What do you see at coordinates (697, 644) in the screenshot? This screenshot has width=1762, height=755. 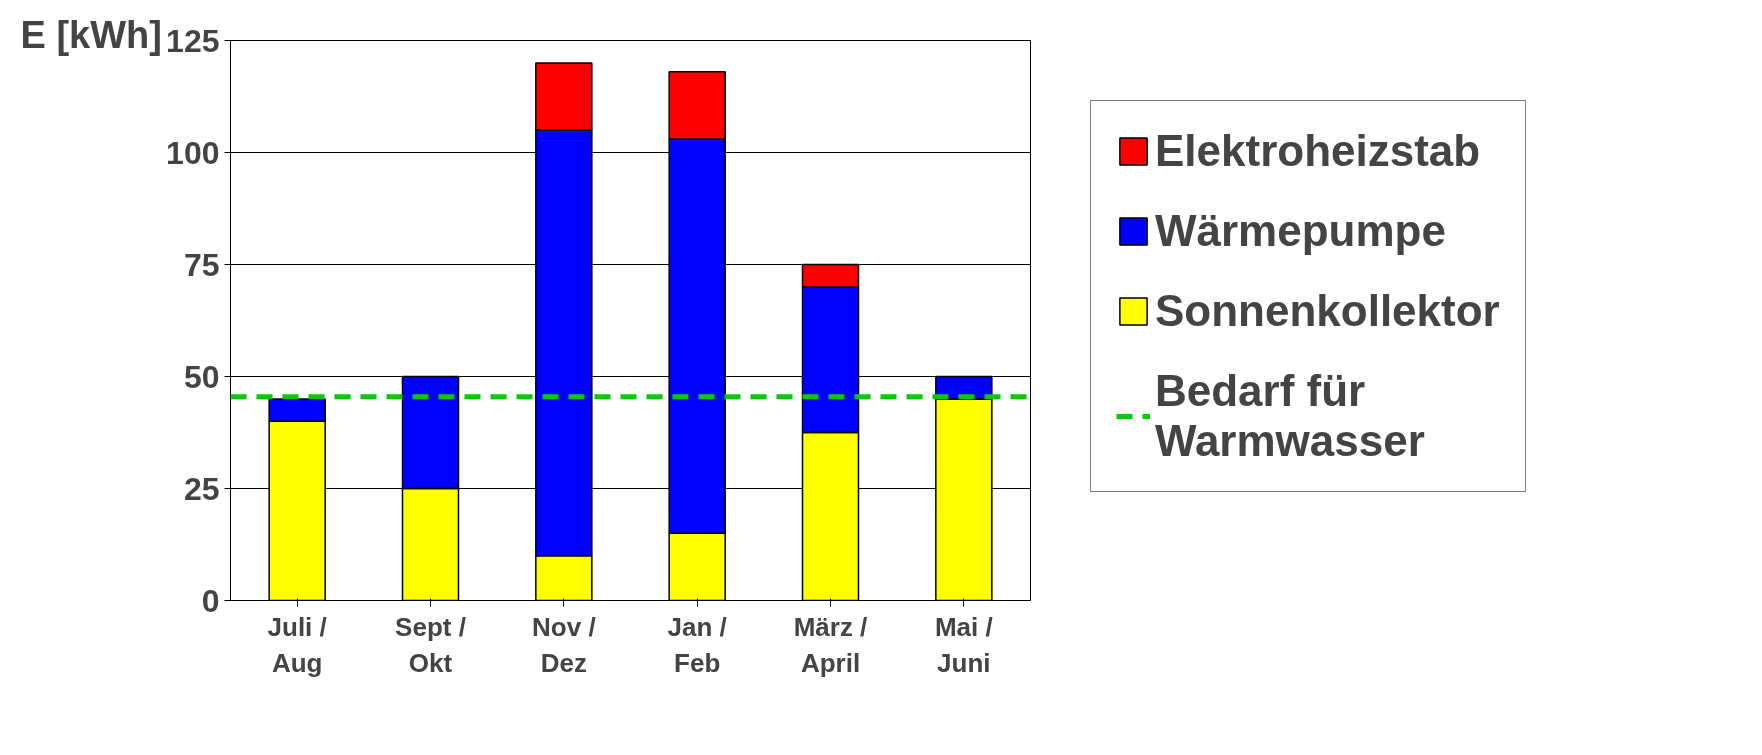 I see `x-tick-label: Jan / Feb` at bounding box center [697, 644].